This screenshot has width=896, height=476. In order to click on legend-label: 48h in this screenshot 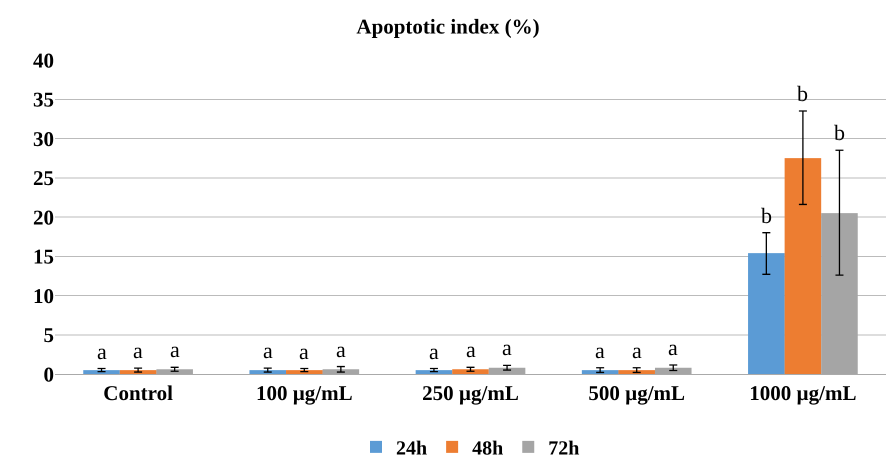, I will do `click(488, 449)`.